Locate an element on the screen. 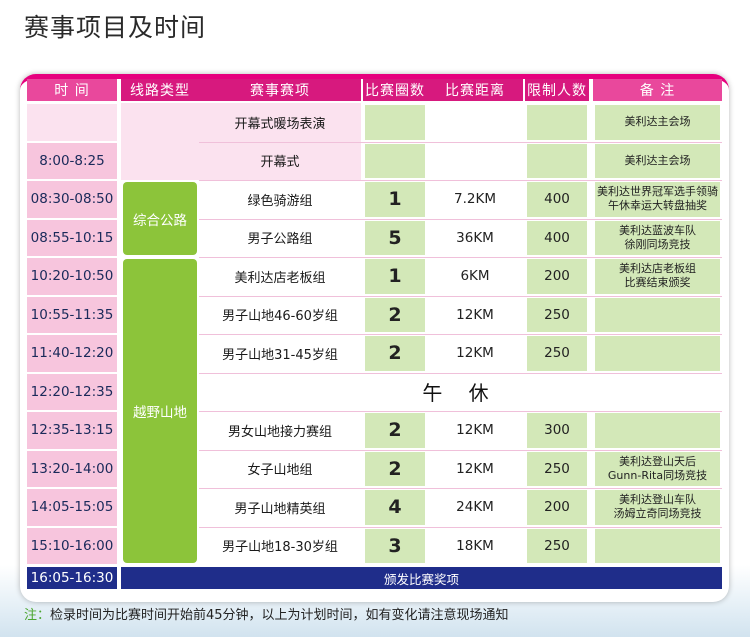  distance-cell: 7.2KM is located at coordinates (475, 199).